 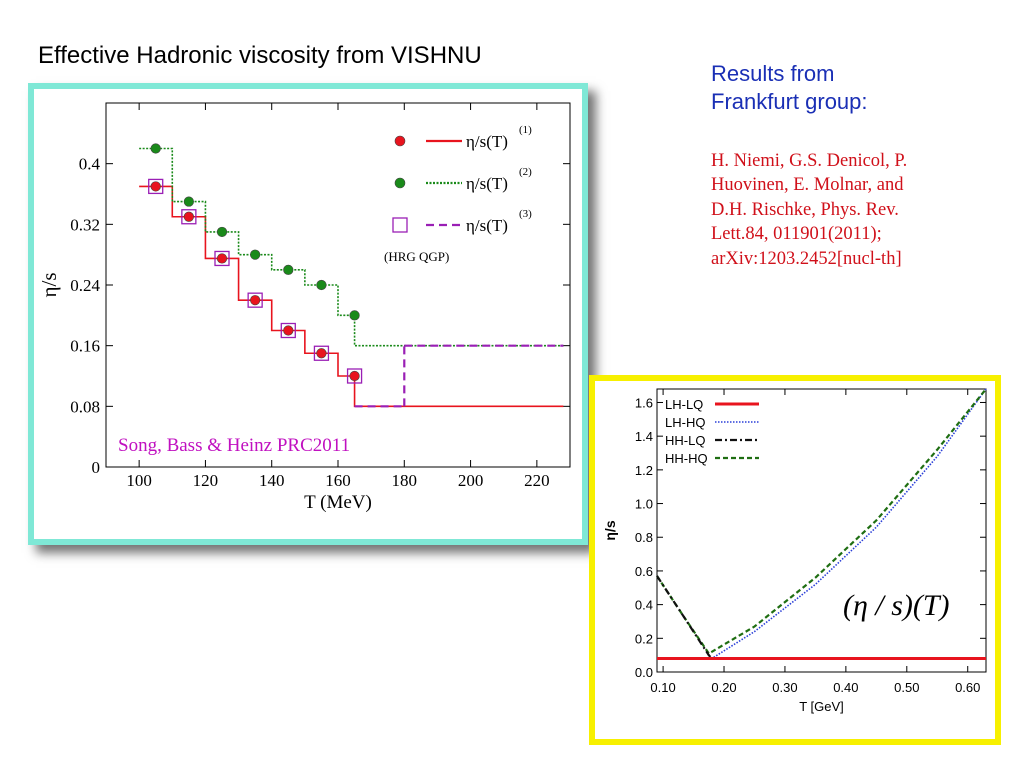 What do you see at coordinates (416, 256) in the screenshot?
I see `legend-note: (HRG QGP)` at bounding box center [416, 256].